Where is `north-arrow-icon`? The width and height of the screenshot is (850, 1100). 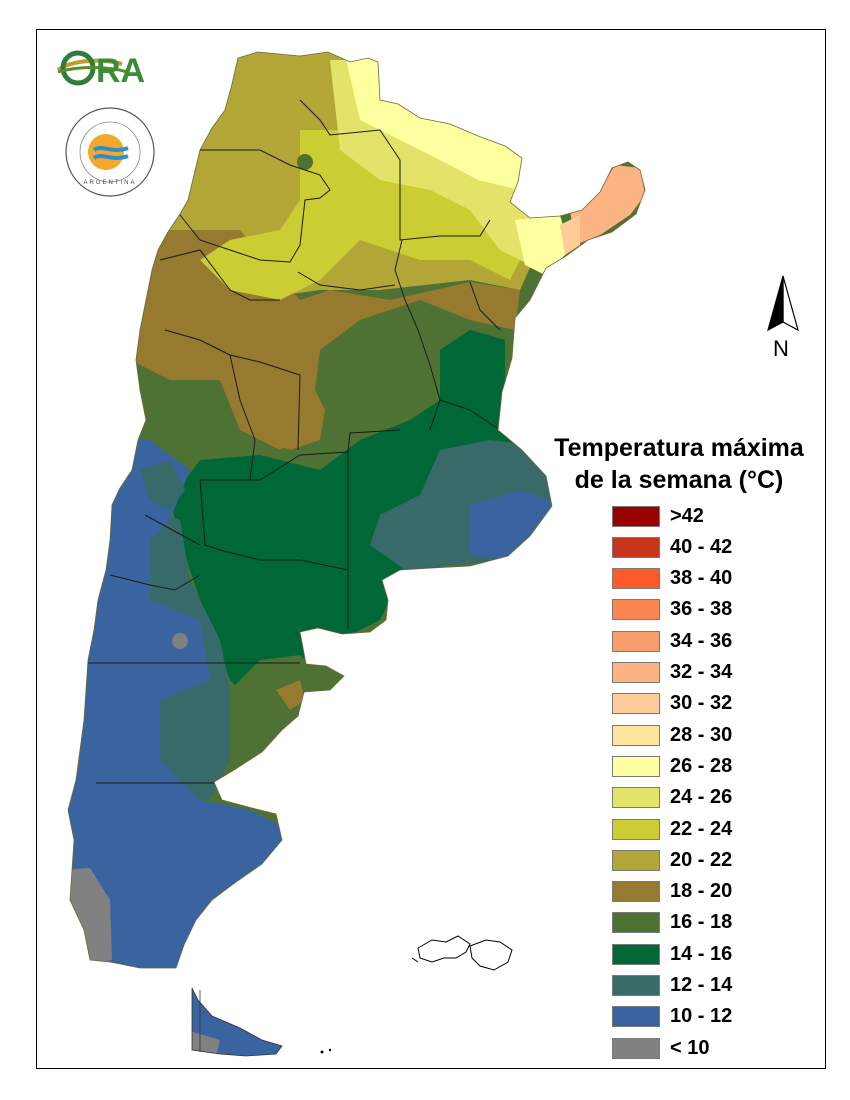
north-arrow-icon is located at coordinates (783, 303).